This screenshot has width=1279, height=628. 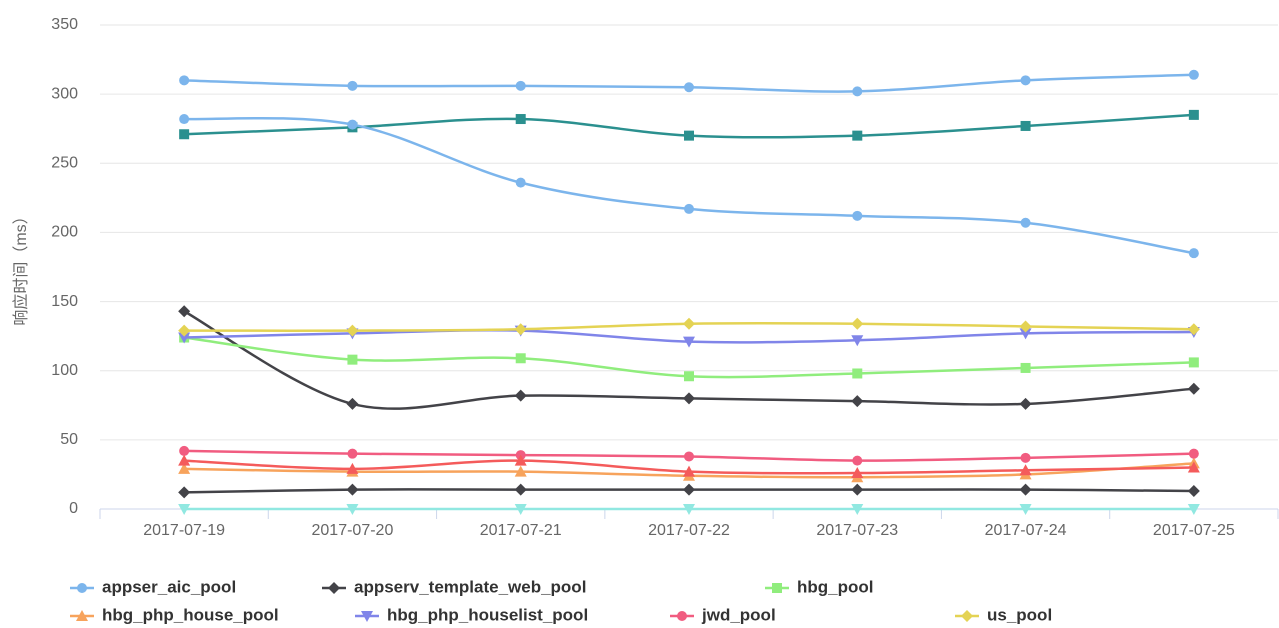 What do you see at coordinates (738, 614) in the screenshot?
I see `legend-label: jwd_pool` at bounding box center [738, 614].